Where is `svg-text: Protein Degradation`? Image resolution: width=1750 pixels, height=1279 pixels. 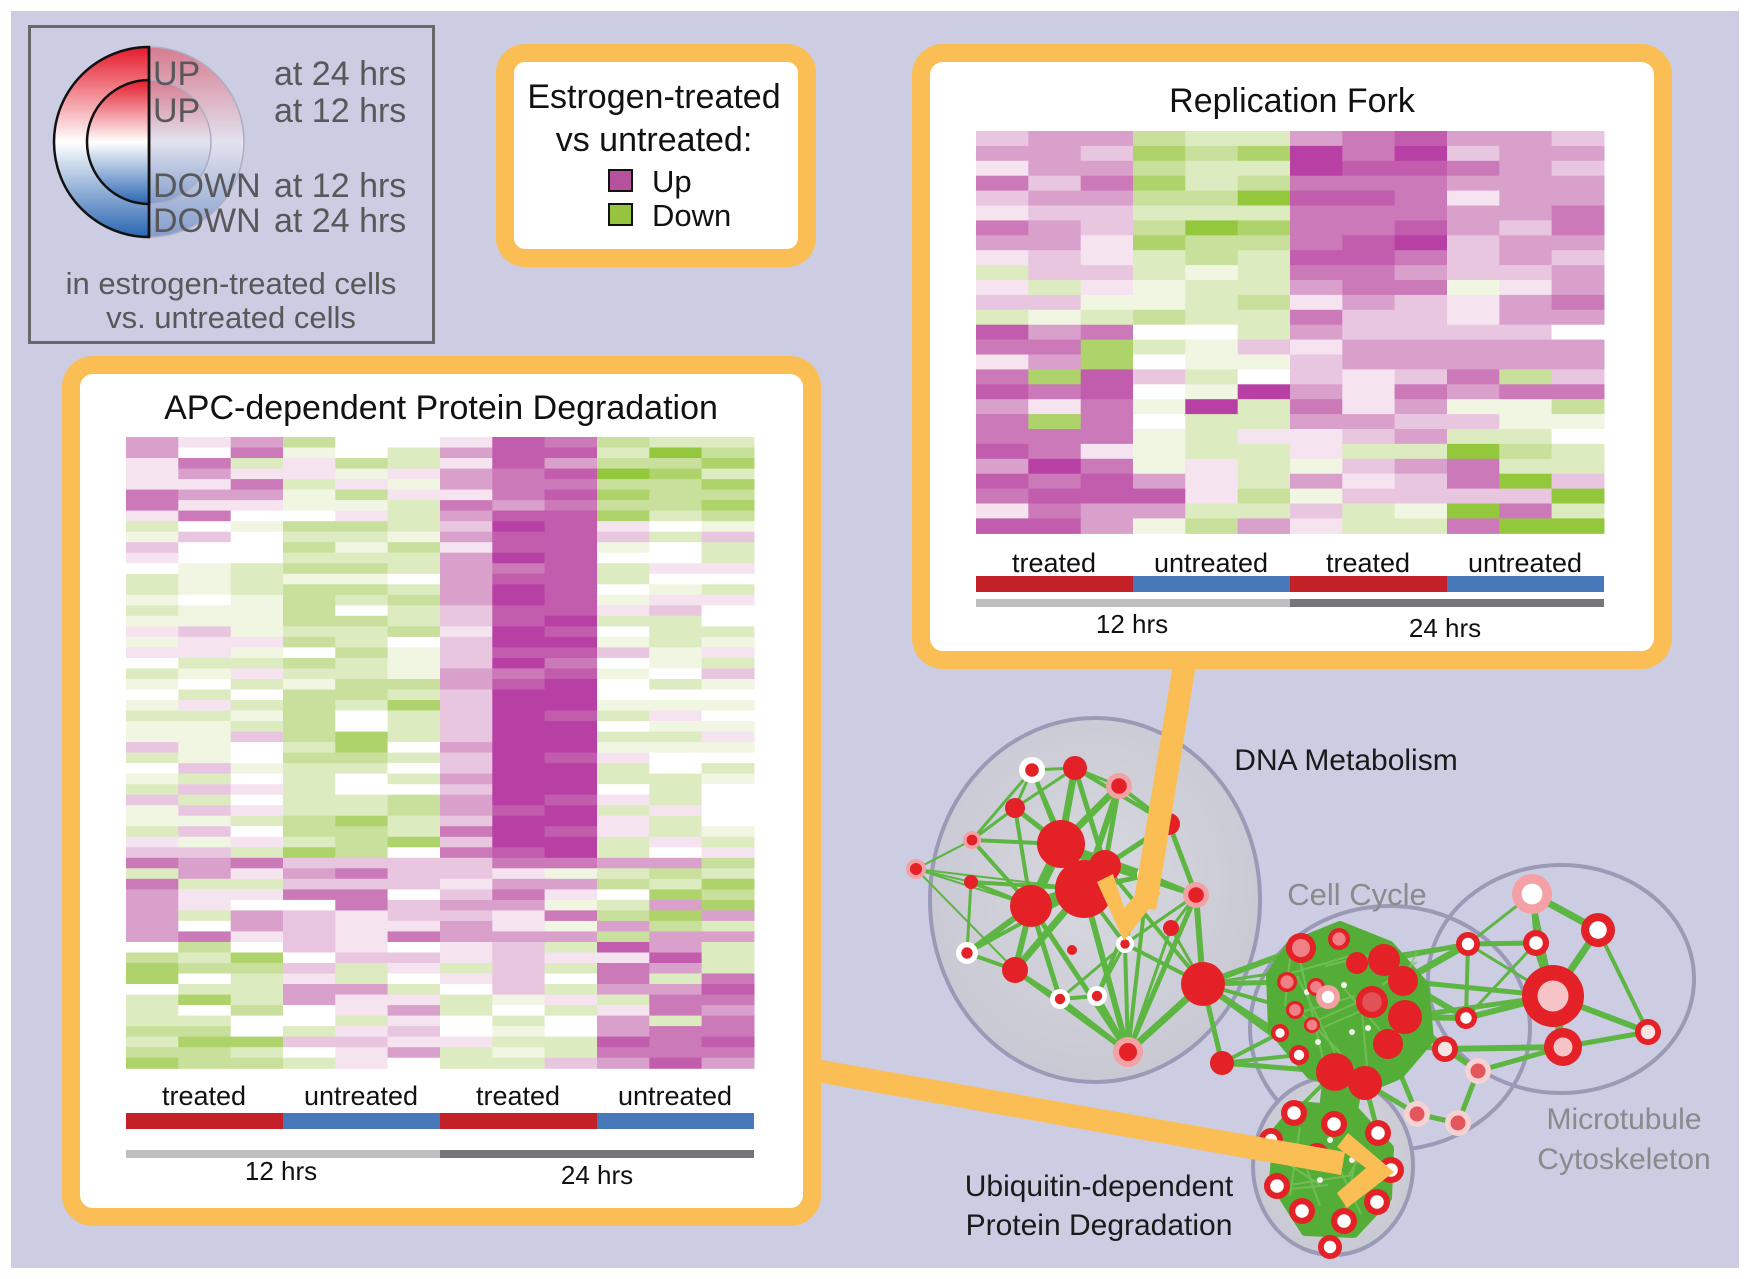
svg-text: Protein Degradation is located at coordinates (1099, 1225).